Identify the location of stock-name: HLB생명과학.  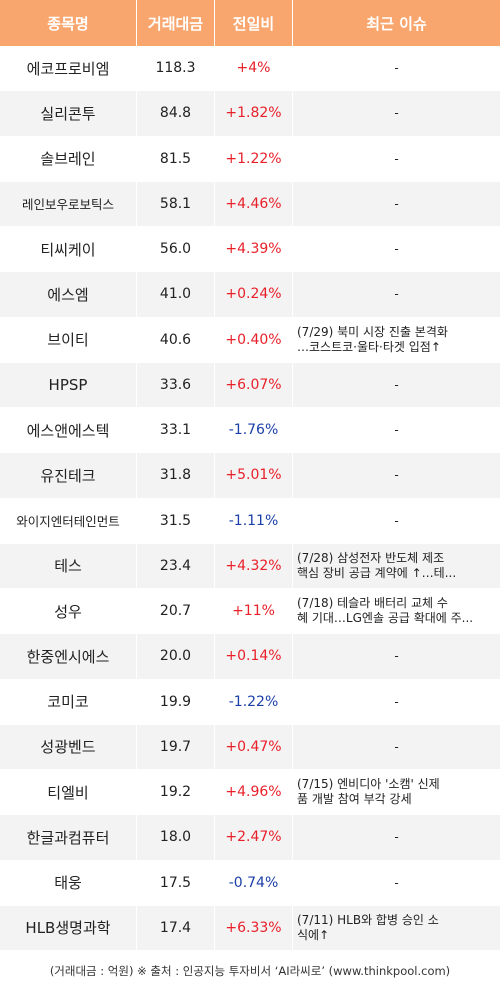
(68, 927).